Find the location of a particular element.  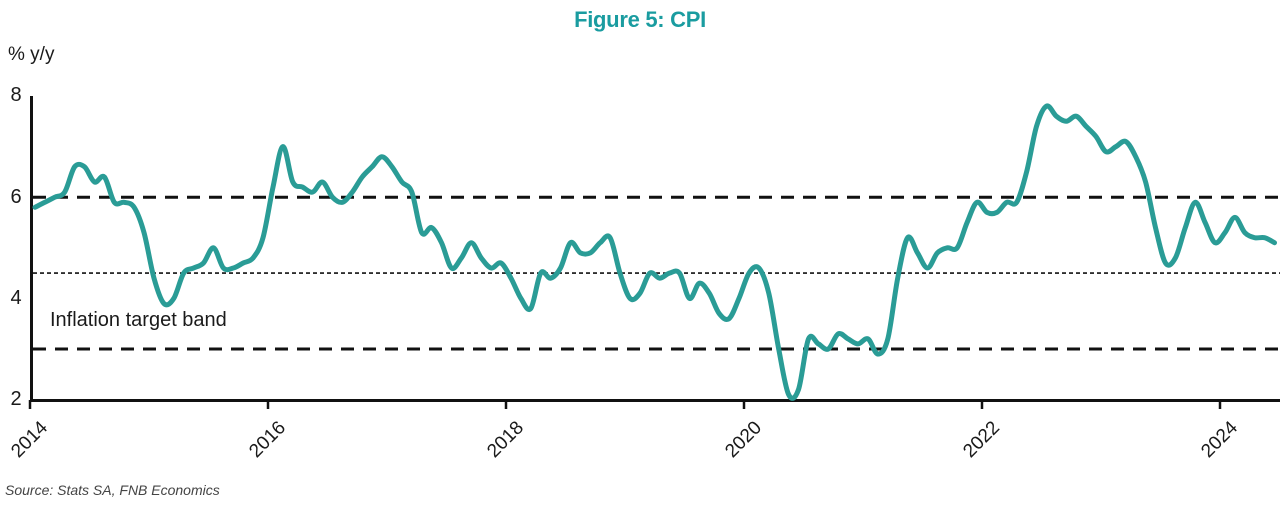

x-axis-ticks is located at coordinates (625, 404).